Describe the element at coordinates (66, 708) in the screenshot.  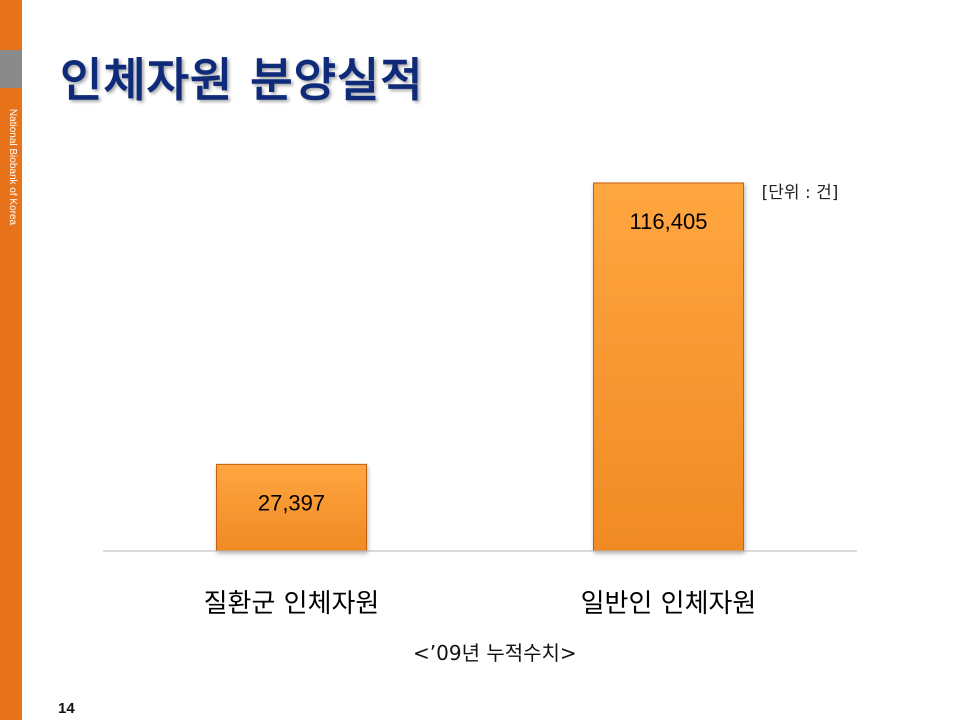
I see `page-number: 14` at that location.